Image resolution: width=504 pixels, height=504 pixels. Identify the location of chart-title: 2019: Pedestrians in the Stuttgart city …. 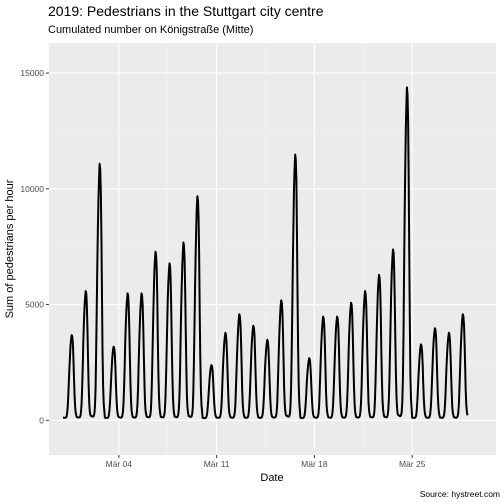
(186, 11).